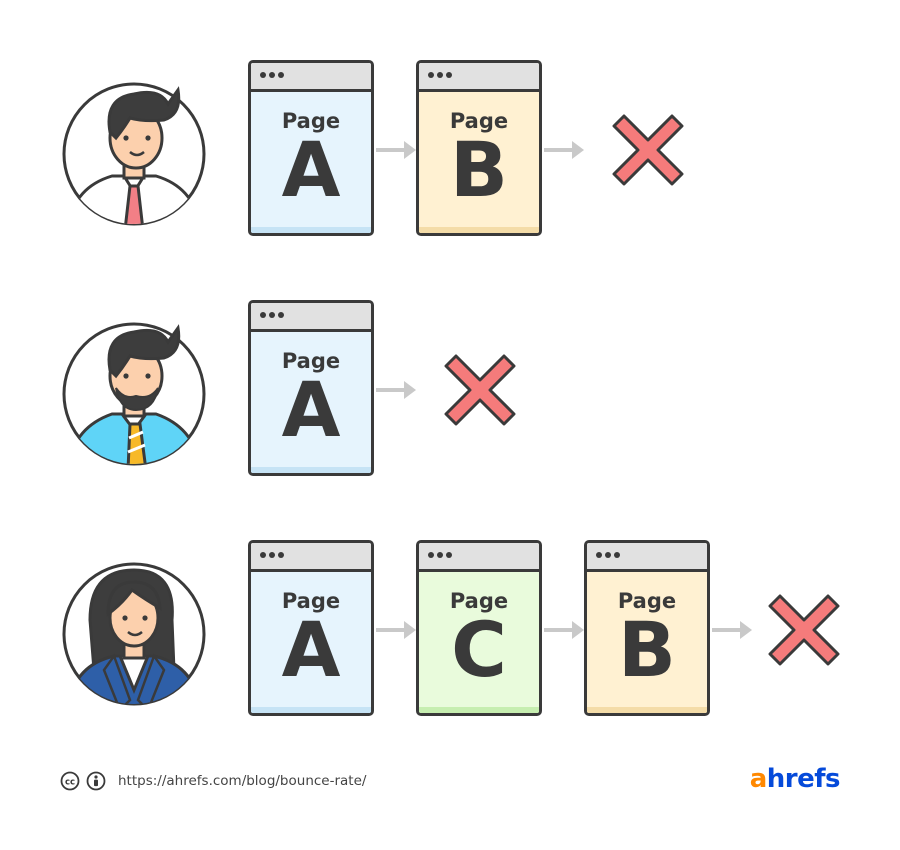 This screenshot has height=850, width=900. I want to click on ahrefs-logo: ahrefs, so click(795, 779).